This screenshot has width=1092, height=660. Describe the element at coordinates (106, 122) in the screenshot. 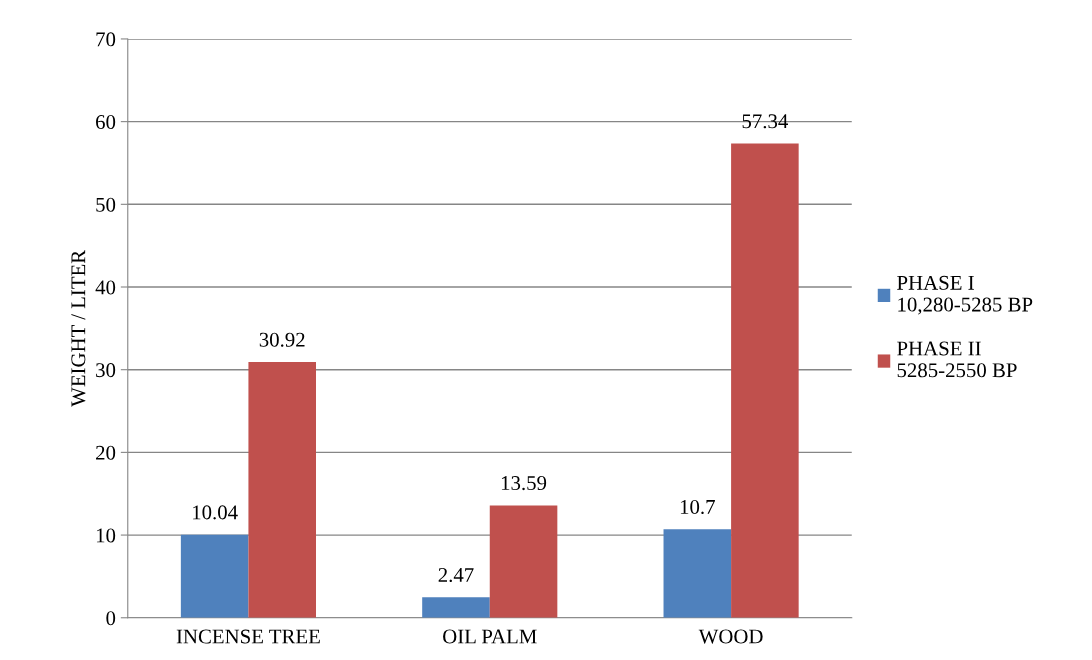

I see `y-tick-label: 60` at that location.